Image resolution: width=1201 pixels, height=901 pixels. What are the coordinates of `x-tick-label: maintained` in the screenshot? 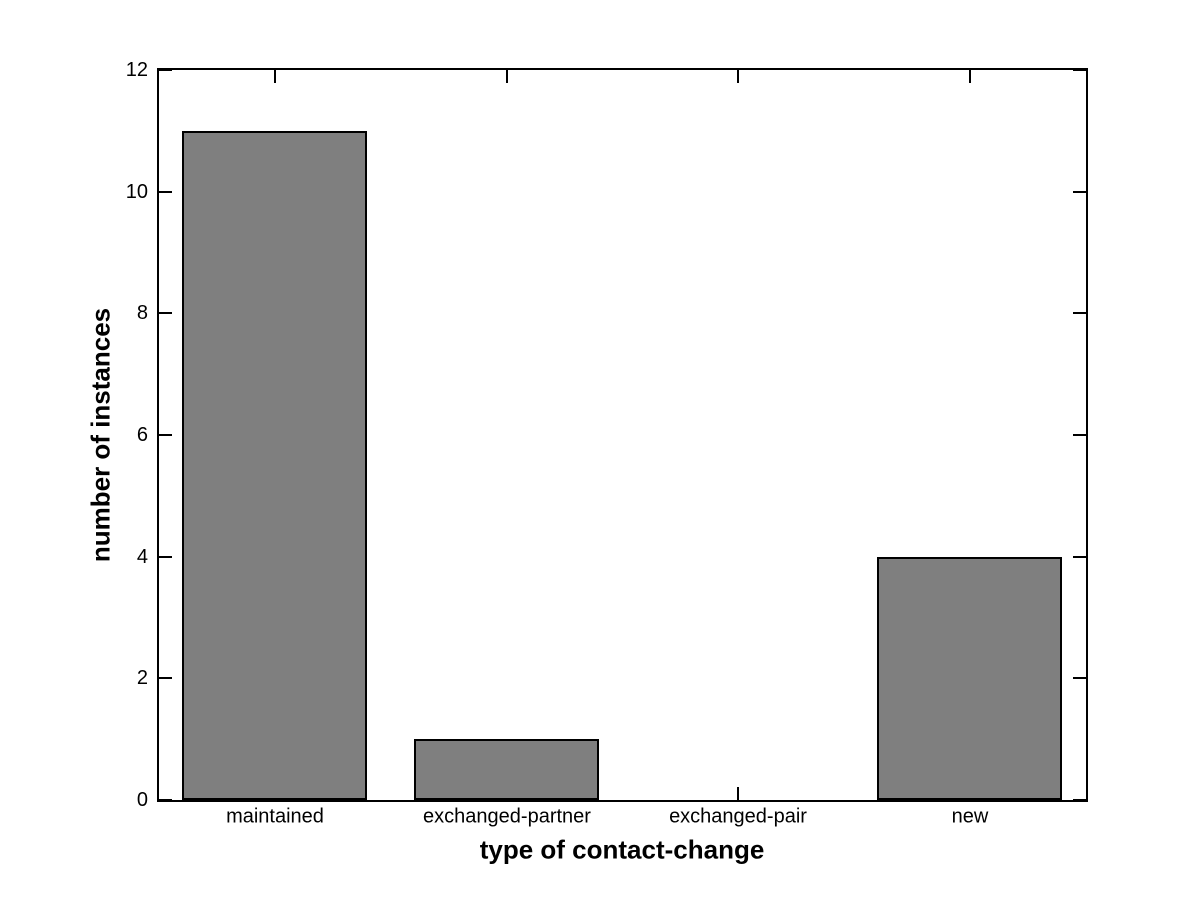 It's located at (275, 816).